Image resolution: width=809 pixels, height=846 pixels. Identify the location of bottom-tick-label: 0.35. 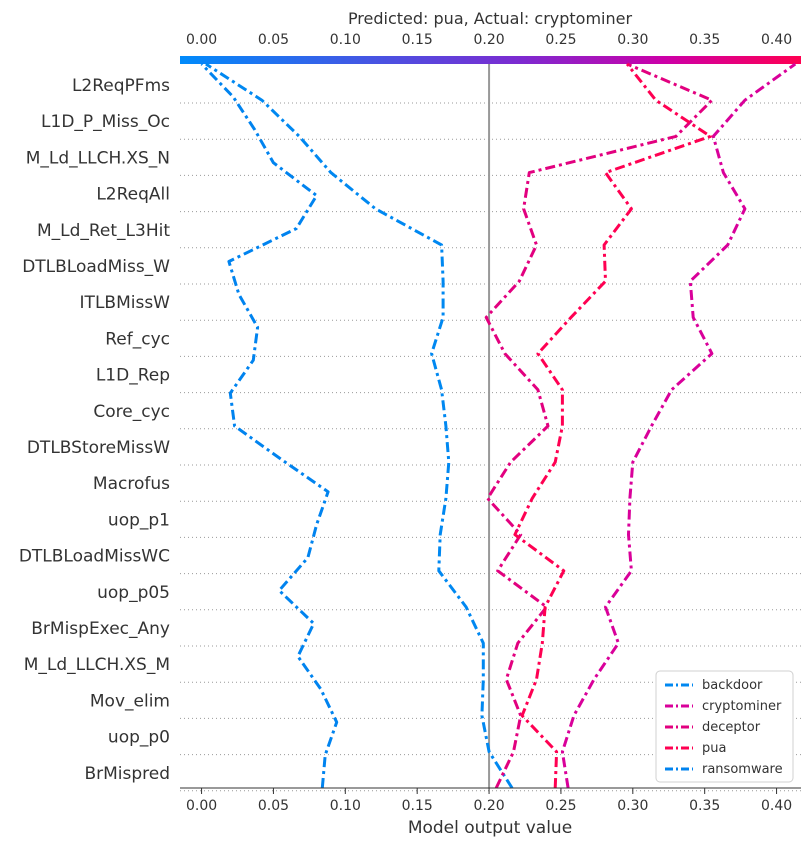
(704, 806).